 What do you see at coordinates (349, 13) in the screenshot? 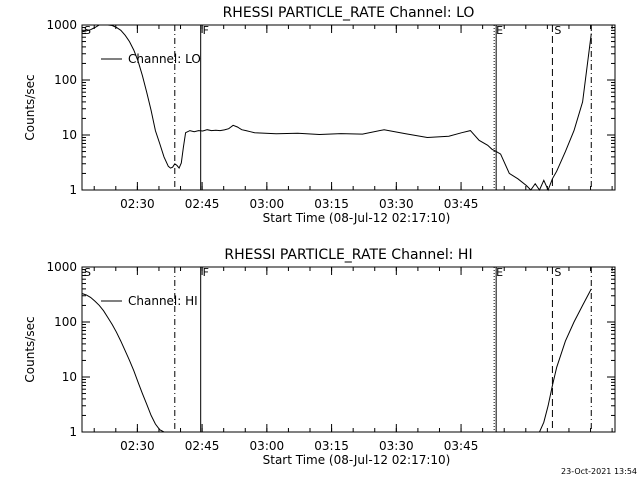
I see `chart-title: RHESSI PARTICLE_RATE Channel: LO` at bounding box center [349, 13].